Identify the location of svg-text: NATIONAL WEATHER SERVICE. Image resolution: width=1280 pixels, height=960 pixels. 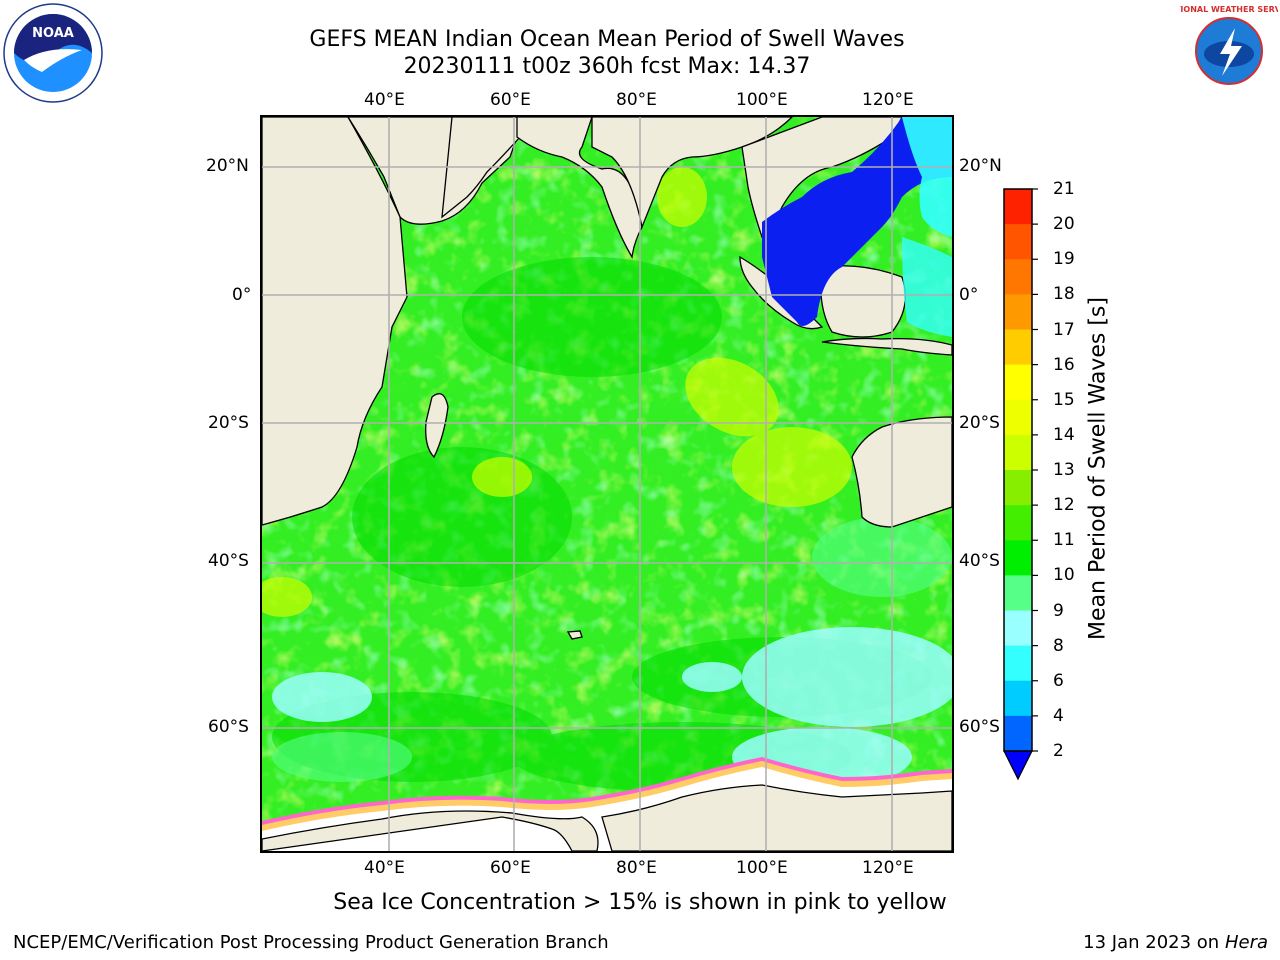
(1229, 9).